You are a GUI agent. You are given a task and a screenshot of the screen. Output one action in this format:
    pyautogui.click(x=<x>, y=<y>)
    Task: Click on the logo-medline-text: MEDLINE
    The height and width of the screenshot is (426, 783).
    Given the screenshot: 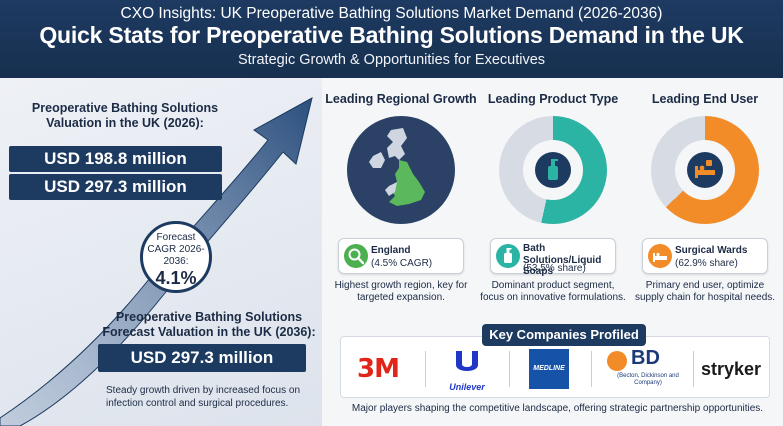 What is the action you would take?
    pyautogui.click(x=549, y=368)
    